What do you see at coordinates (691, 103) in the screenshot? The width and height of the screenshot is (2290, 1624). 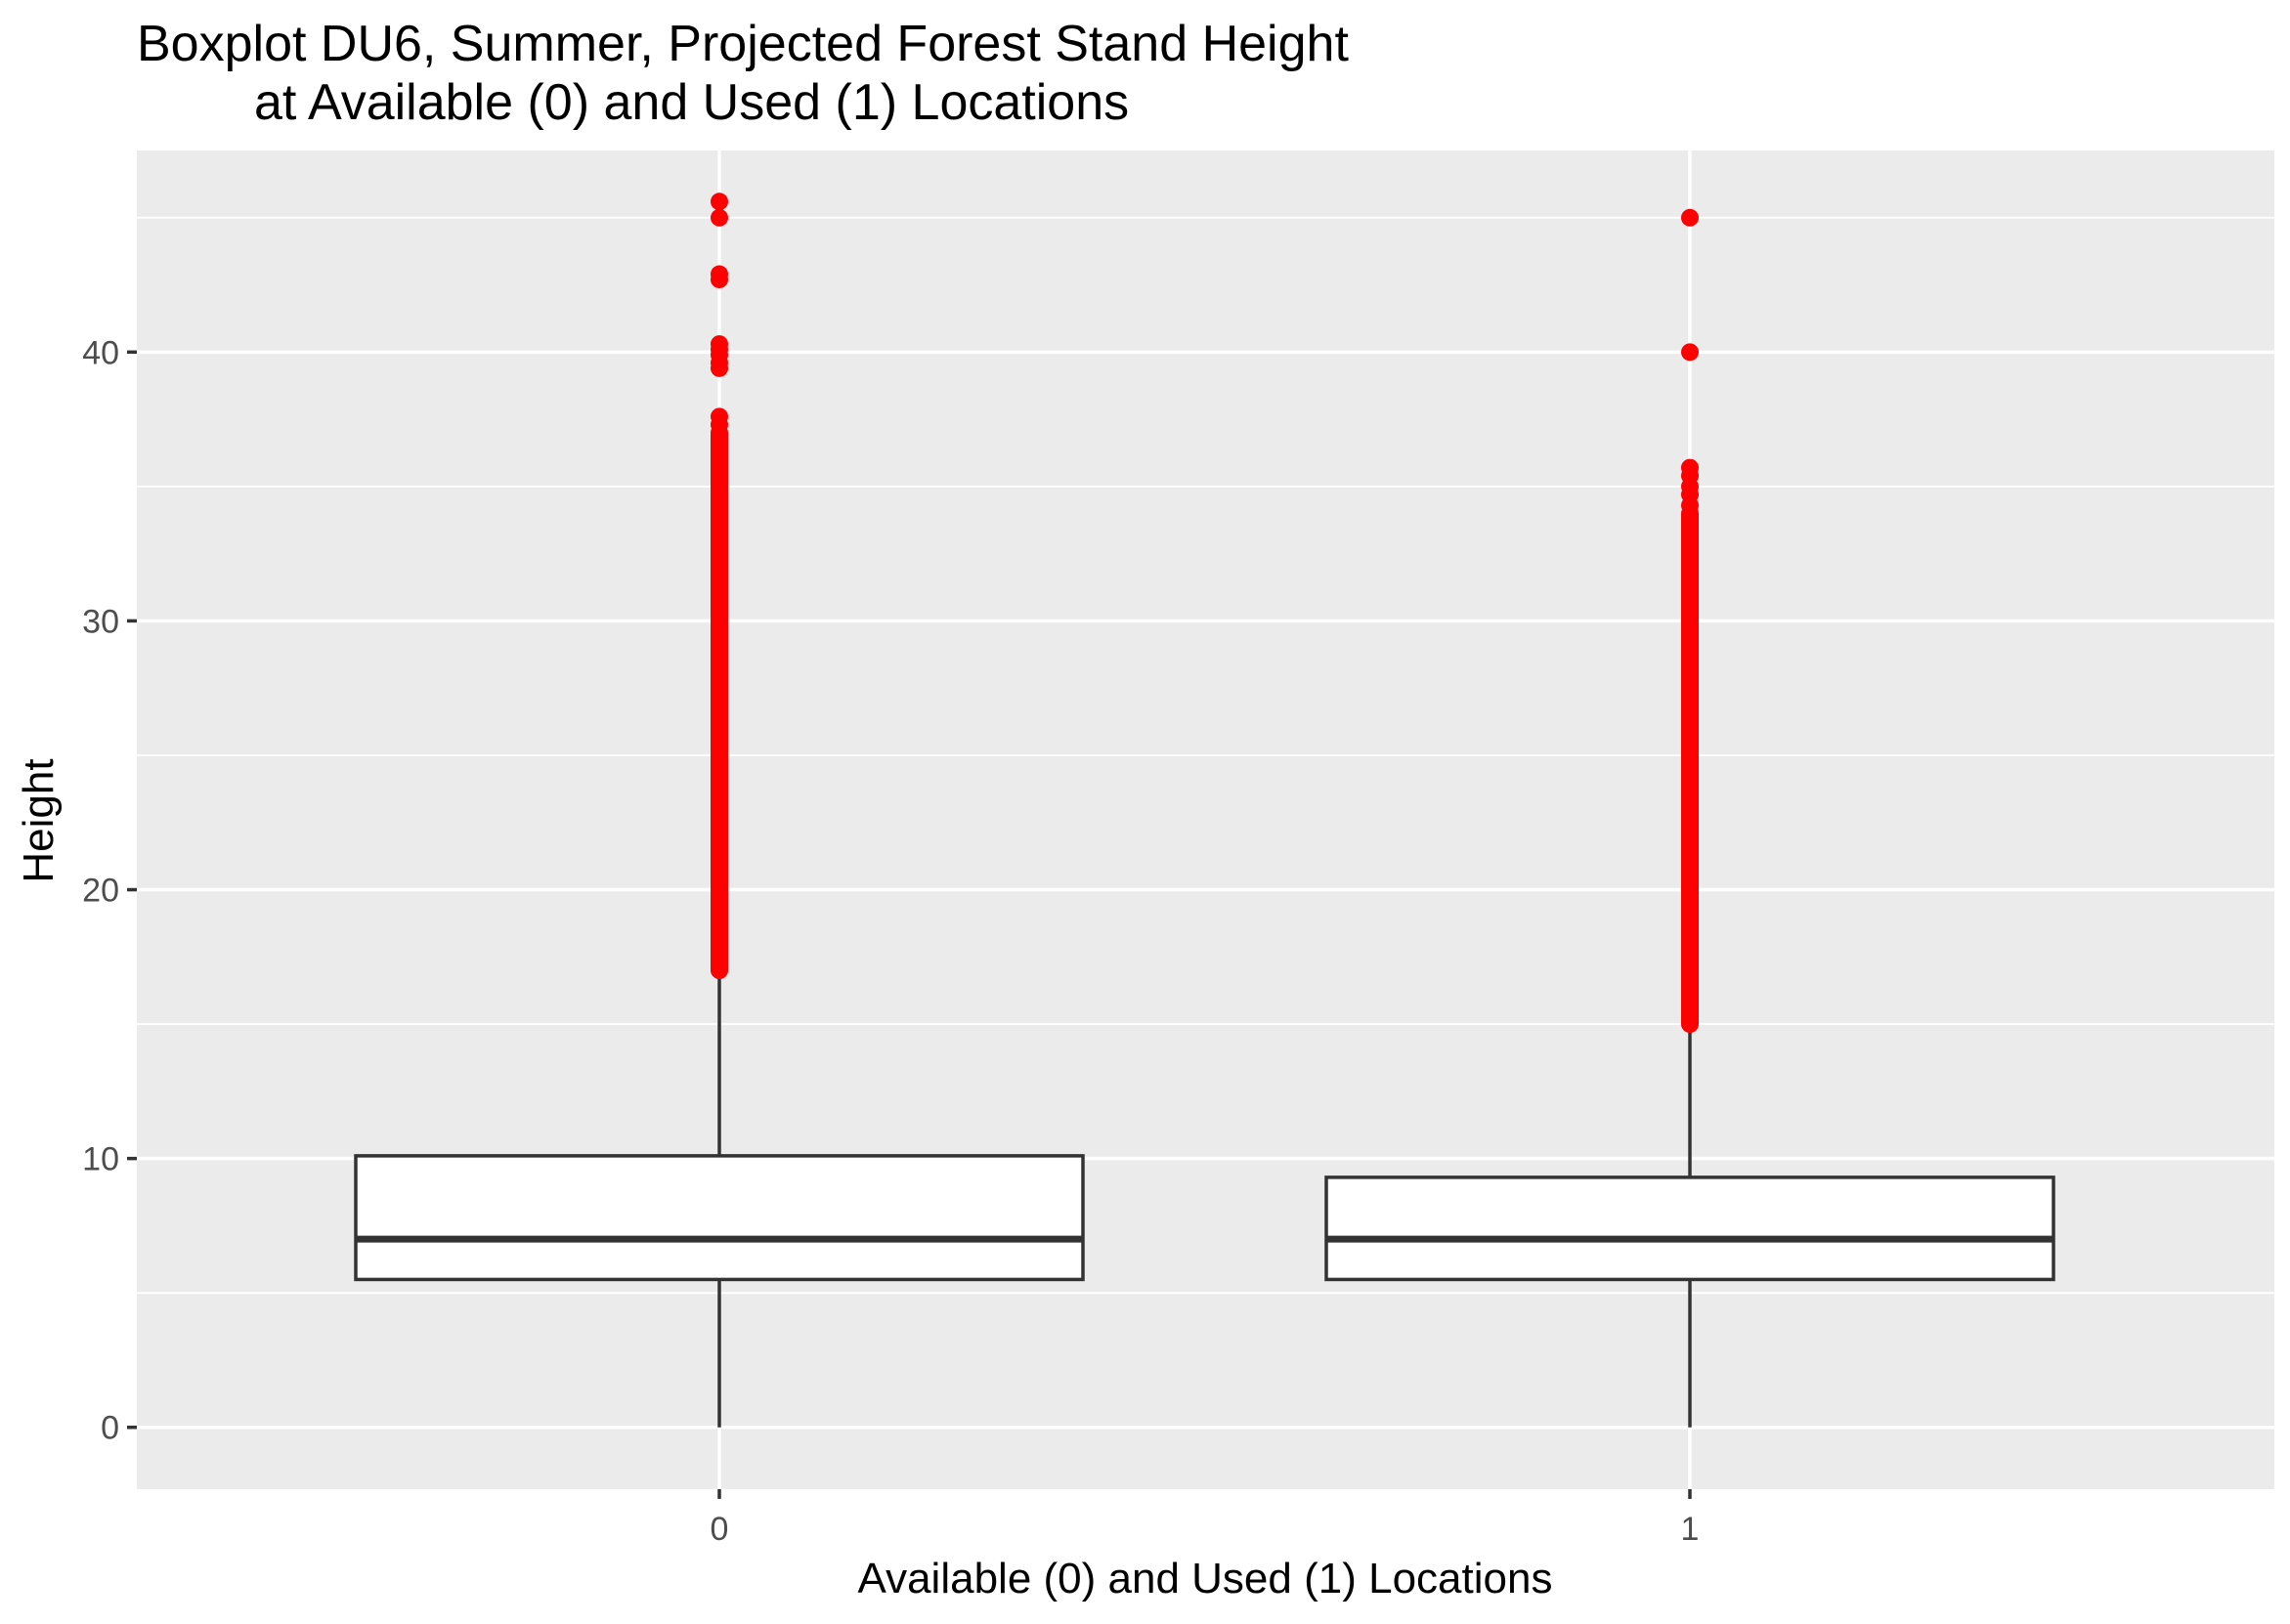 I see `chart-subtitle: at Available (0) and Used (1) Locations` at bounding box center [691, 103].